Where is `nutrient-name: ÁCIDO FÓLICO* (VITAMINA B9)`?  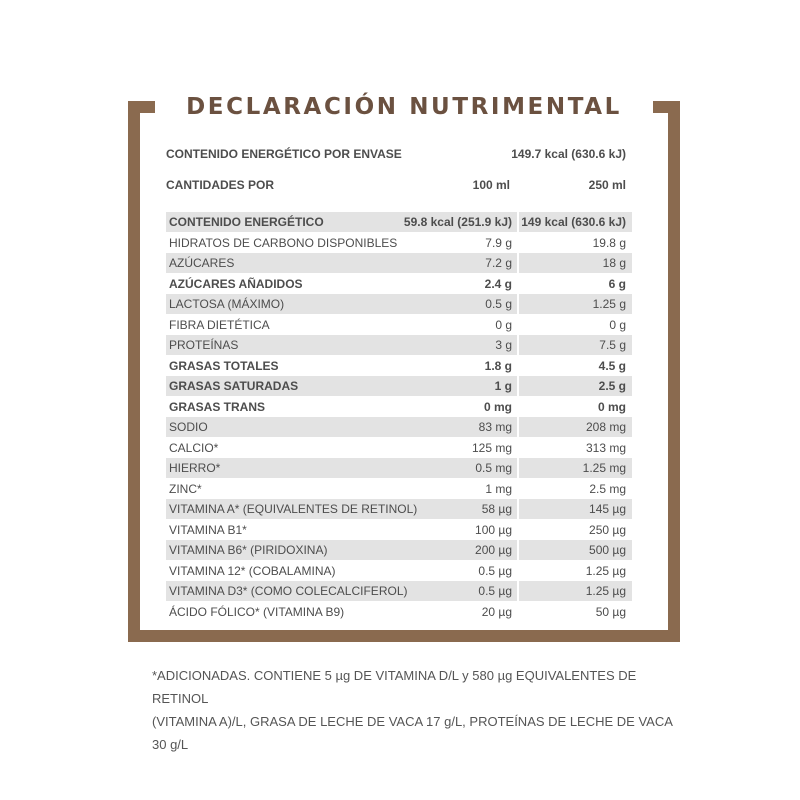
nutrient-name: ÁCIDO FÓLICO* (VITAMINA B9) is located at coordinates (257, 611).